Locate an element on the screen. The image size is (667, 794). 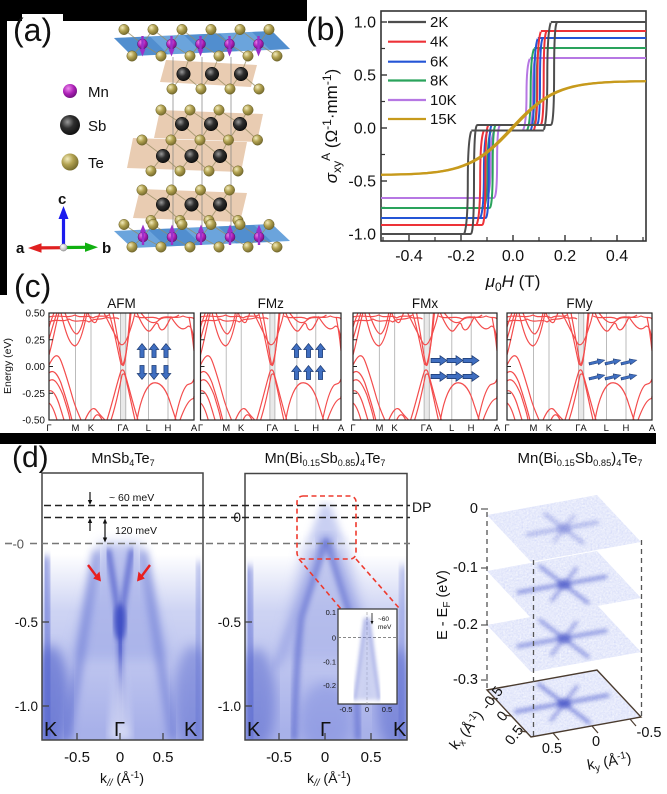
svg-text: 0.00 is located at coordinates (36, 367).